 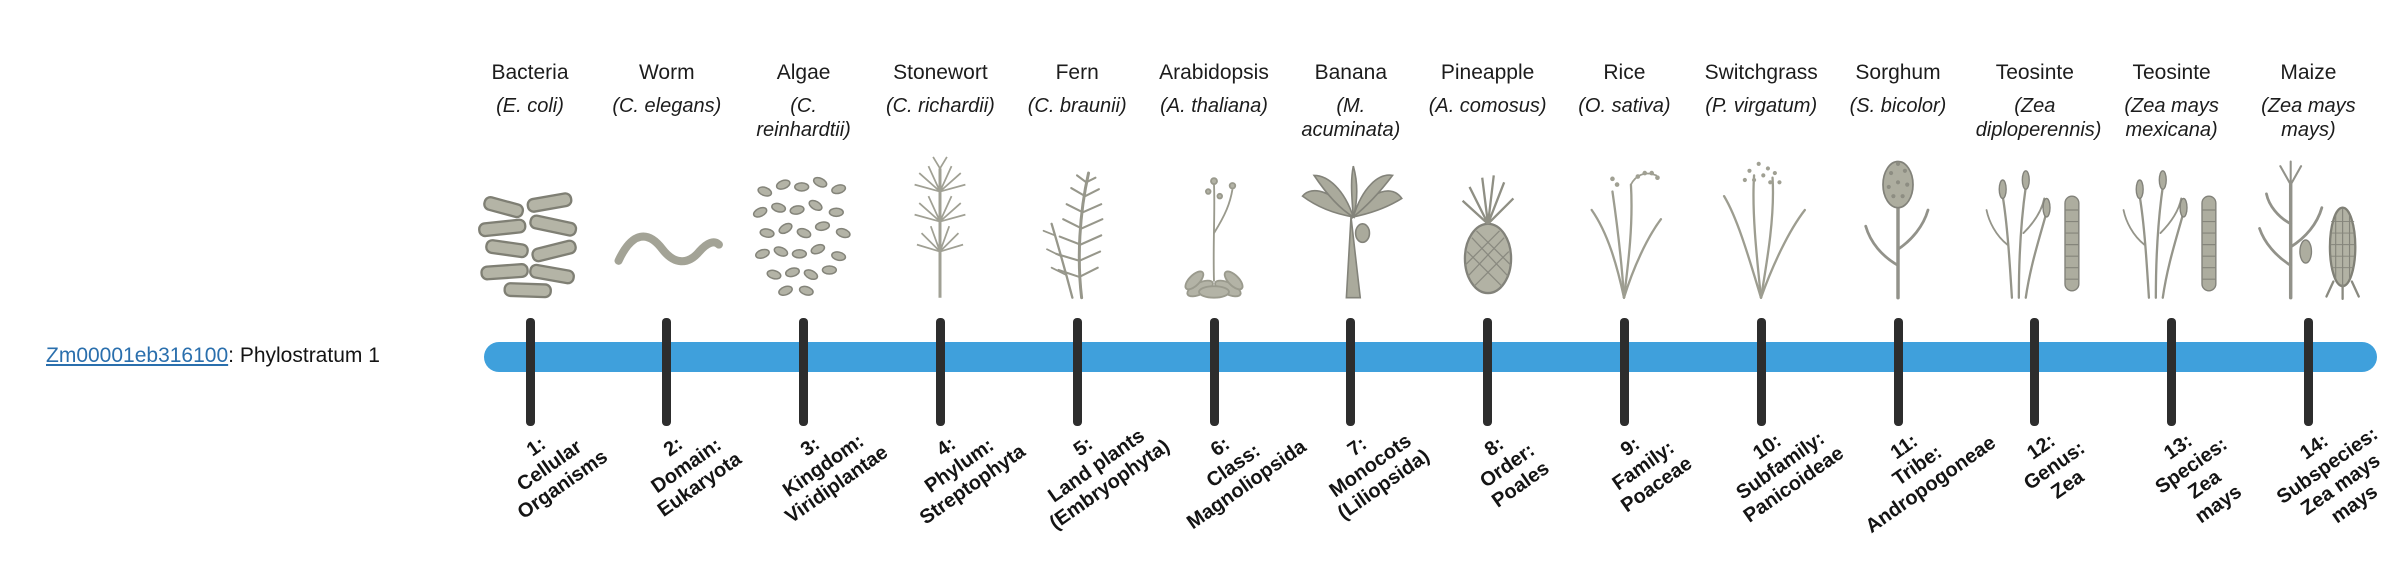 I want to click on organism-column: Pineapple (A. comosus), so click(x=1488, y=180).